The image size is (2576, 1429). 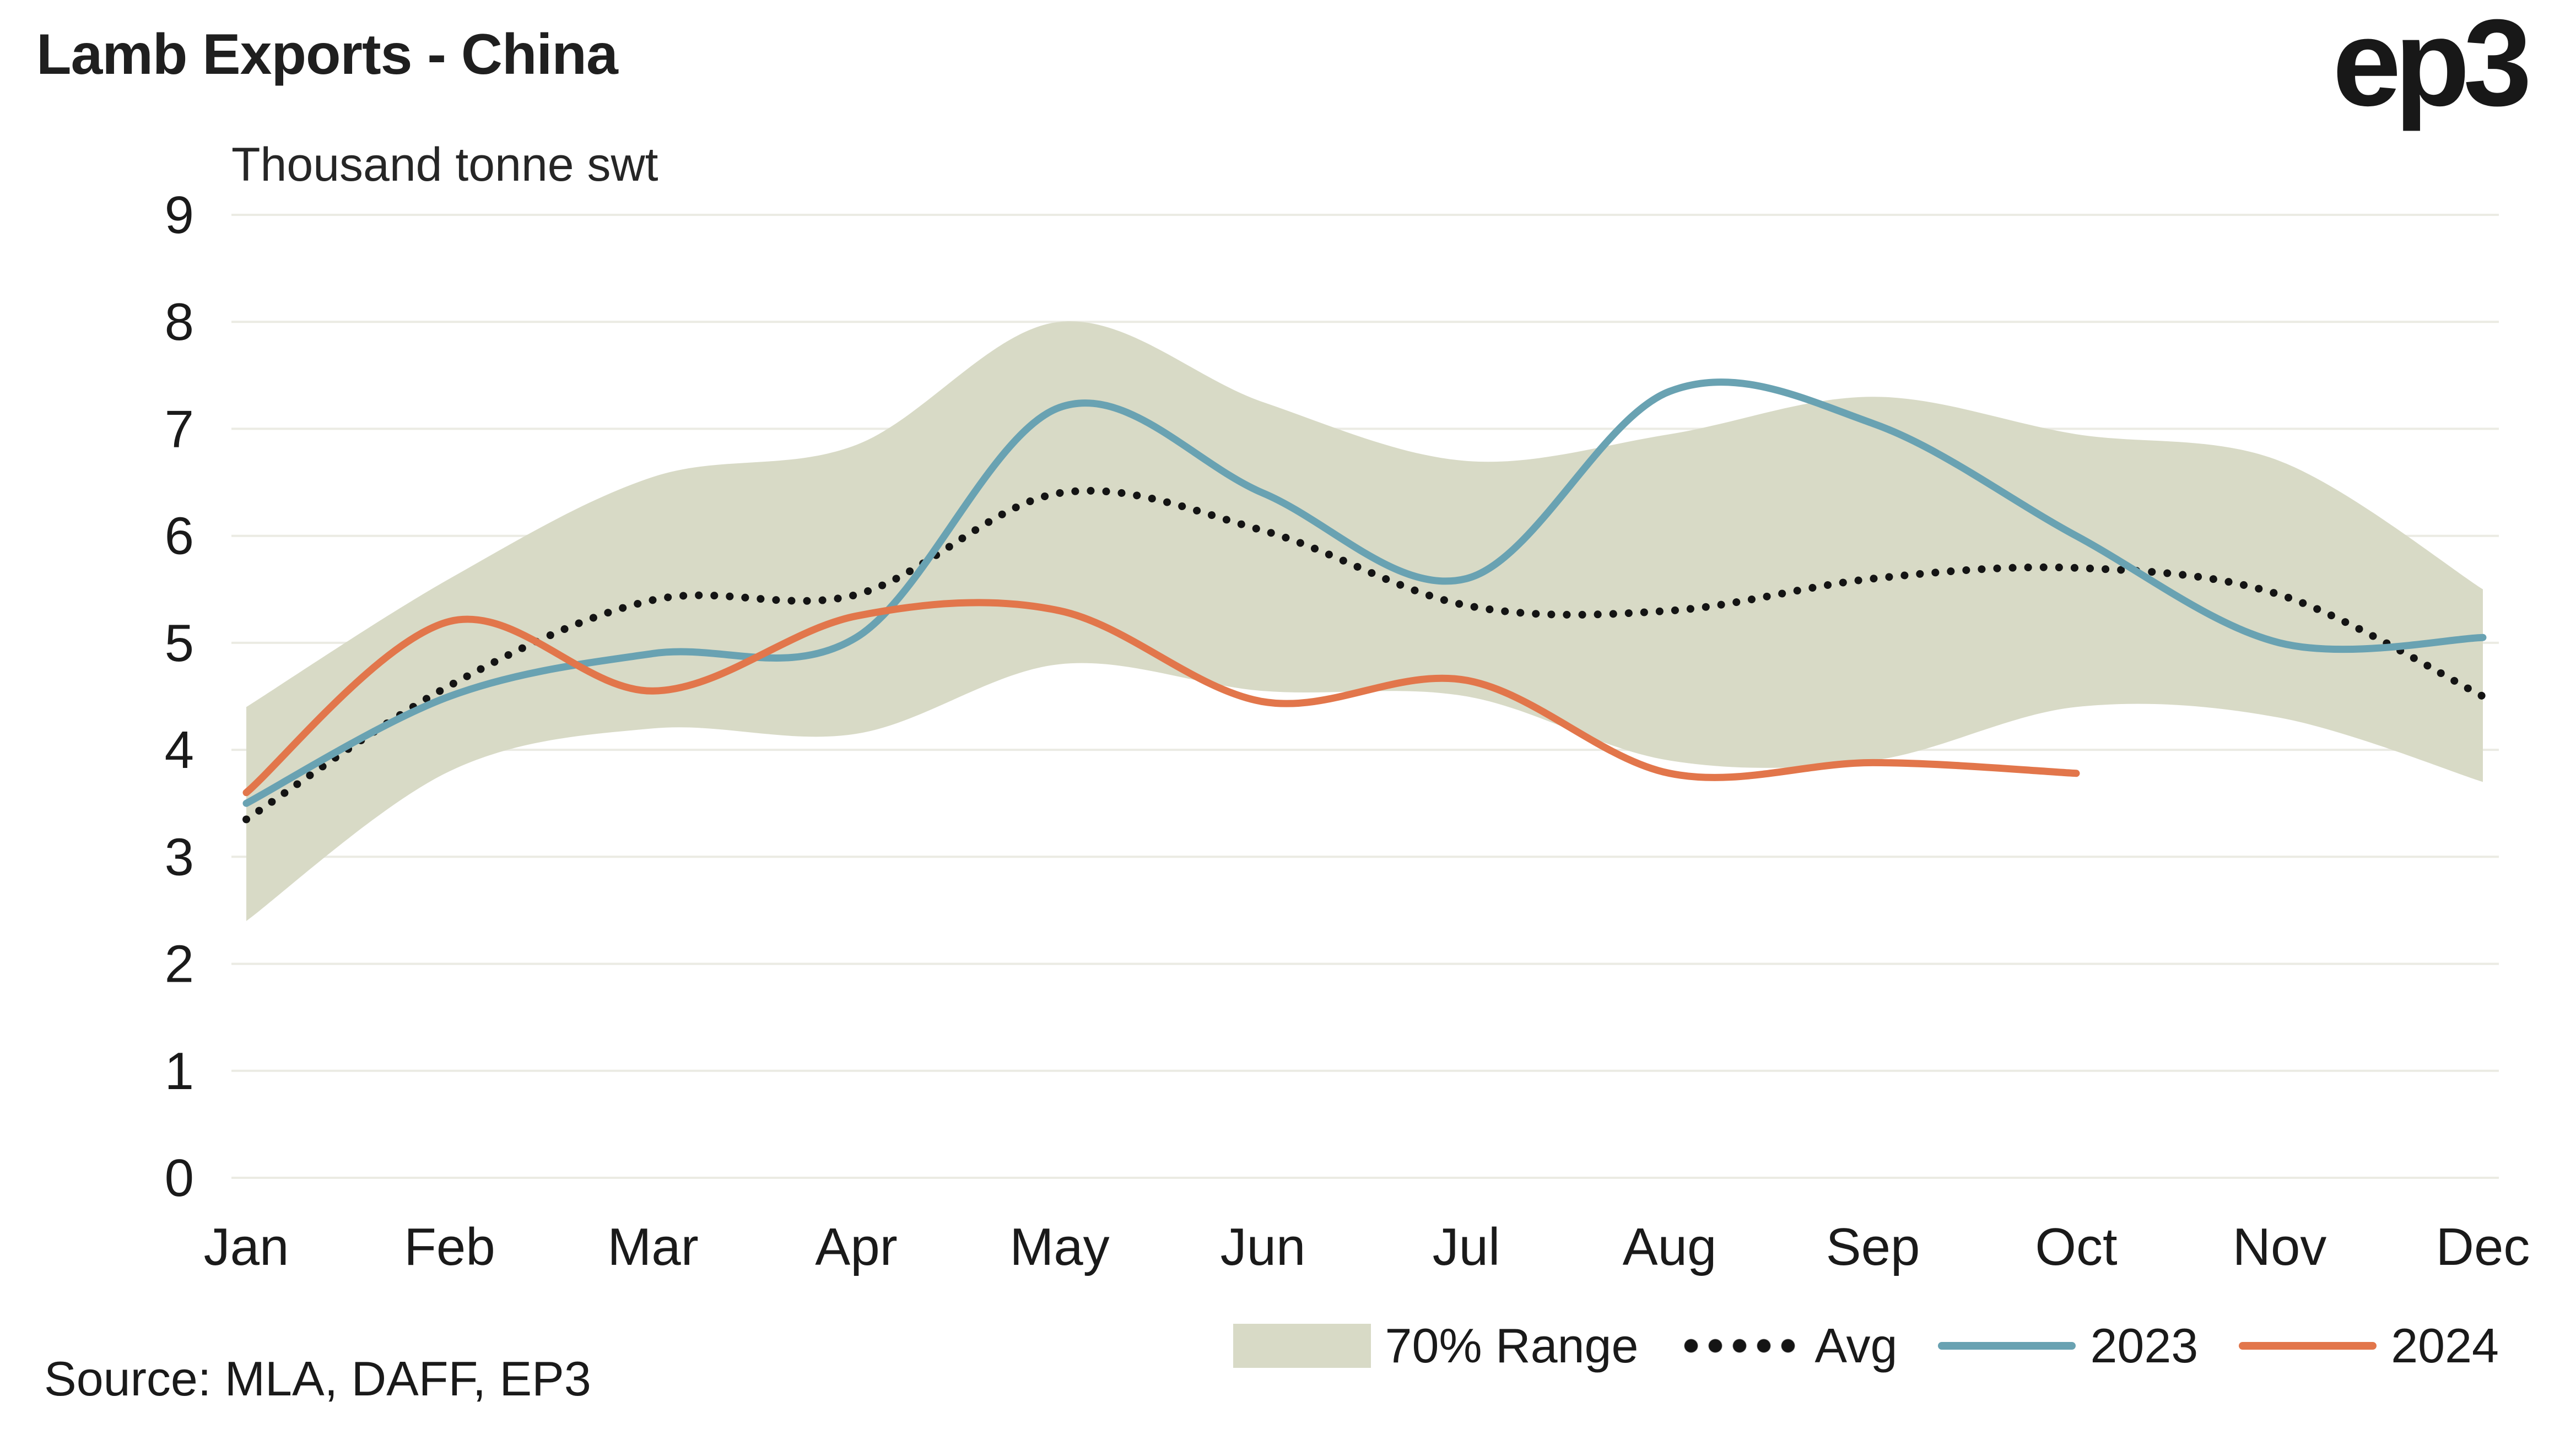 I want to click on legend-label-2023: 2023, so click(x=2144, y=1345).